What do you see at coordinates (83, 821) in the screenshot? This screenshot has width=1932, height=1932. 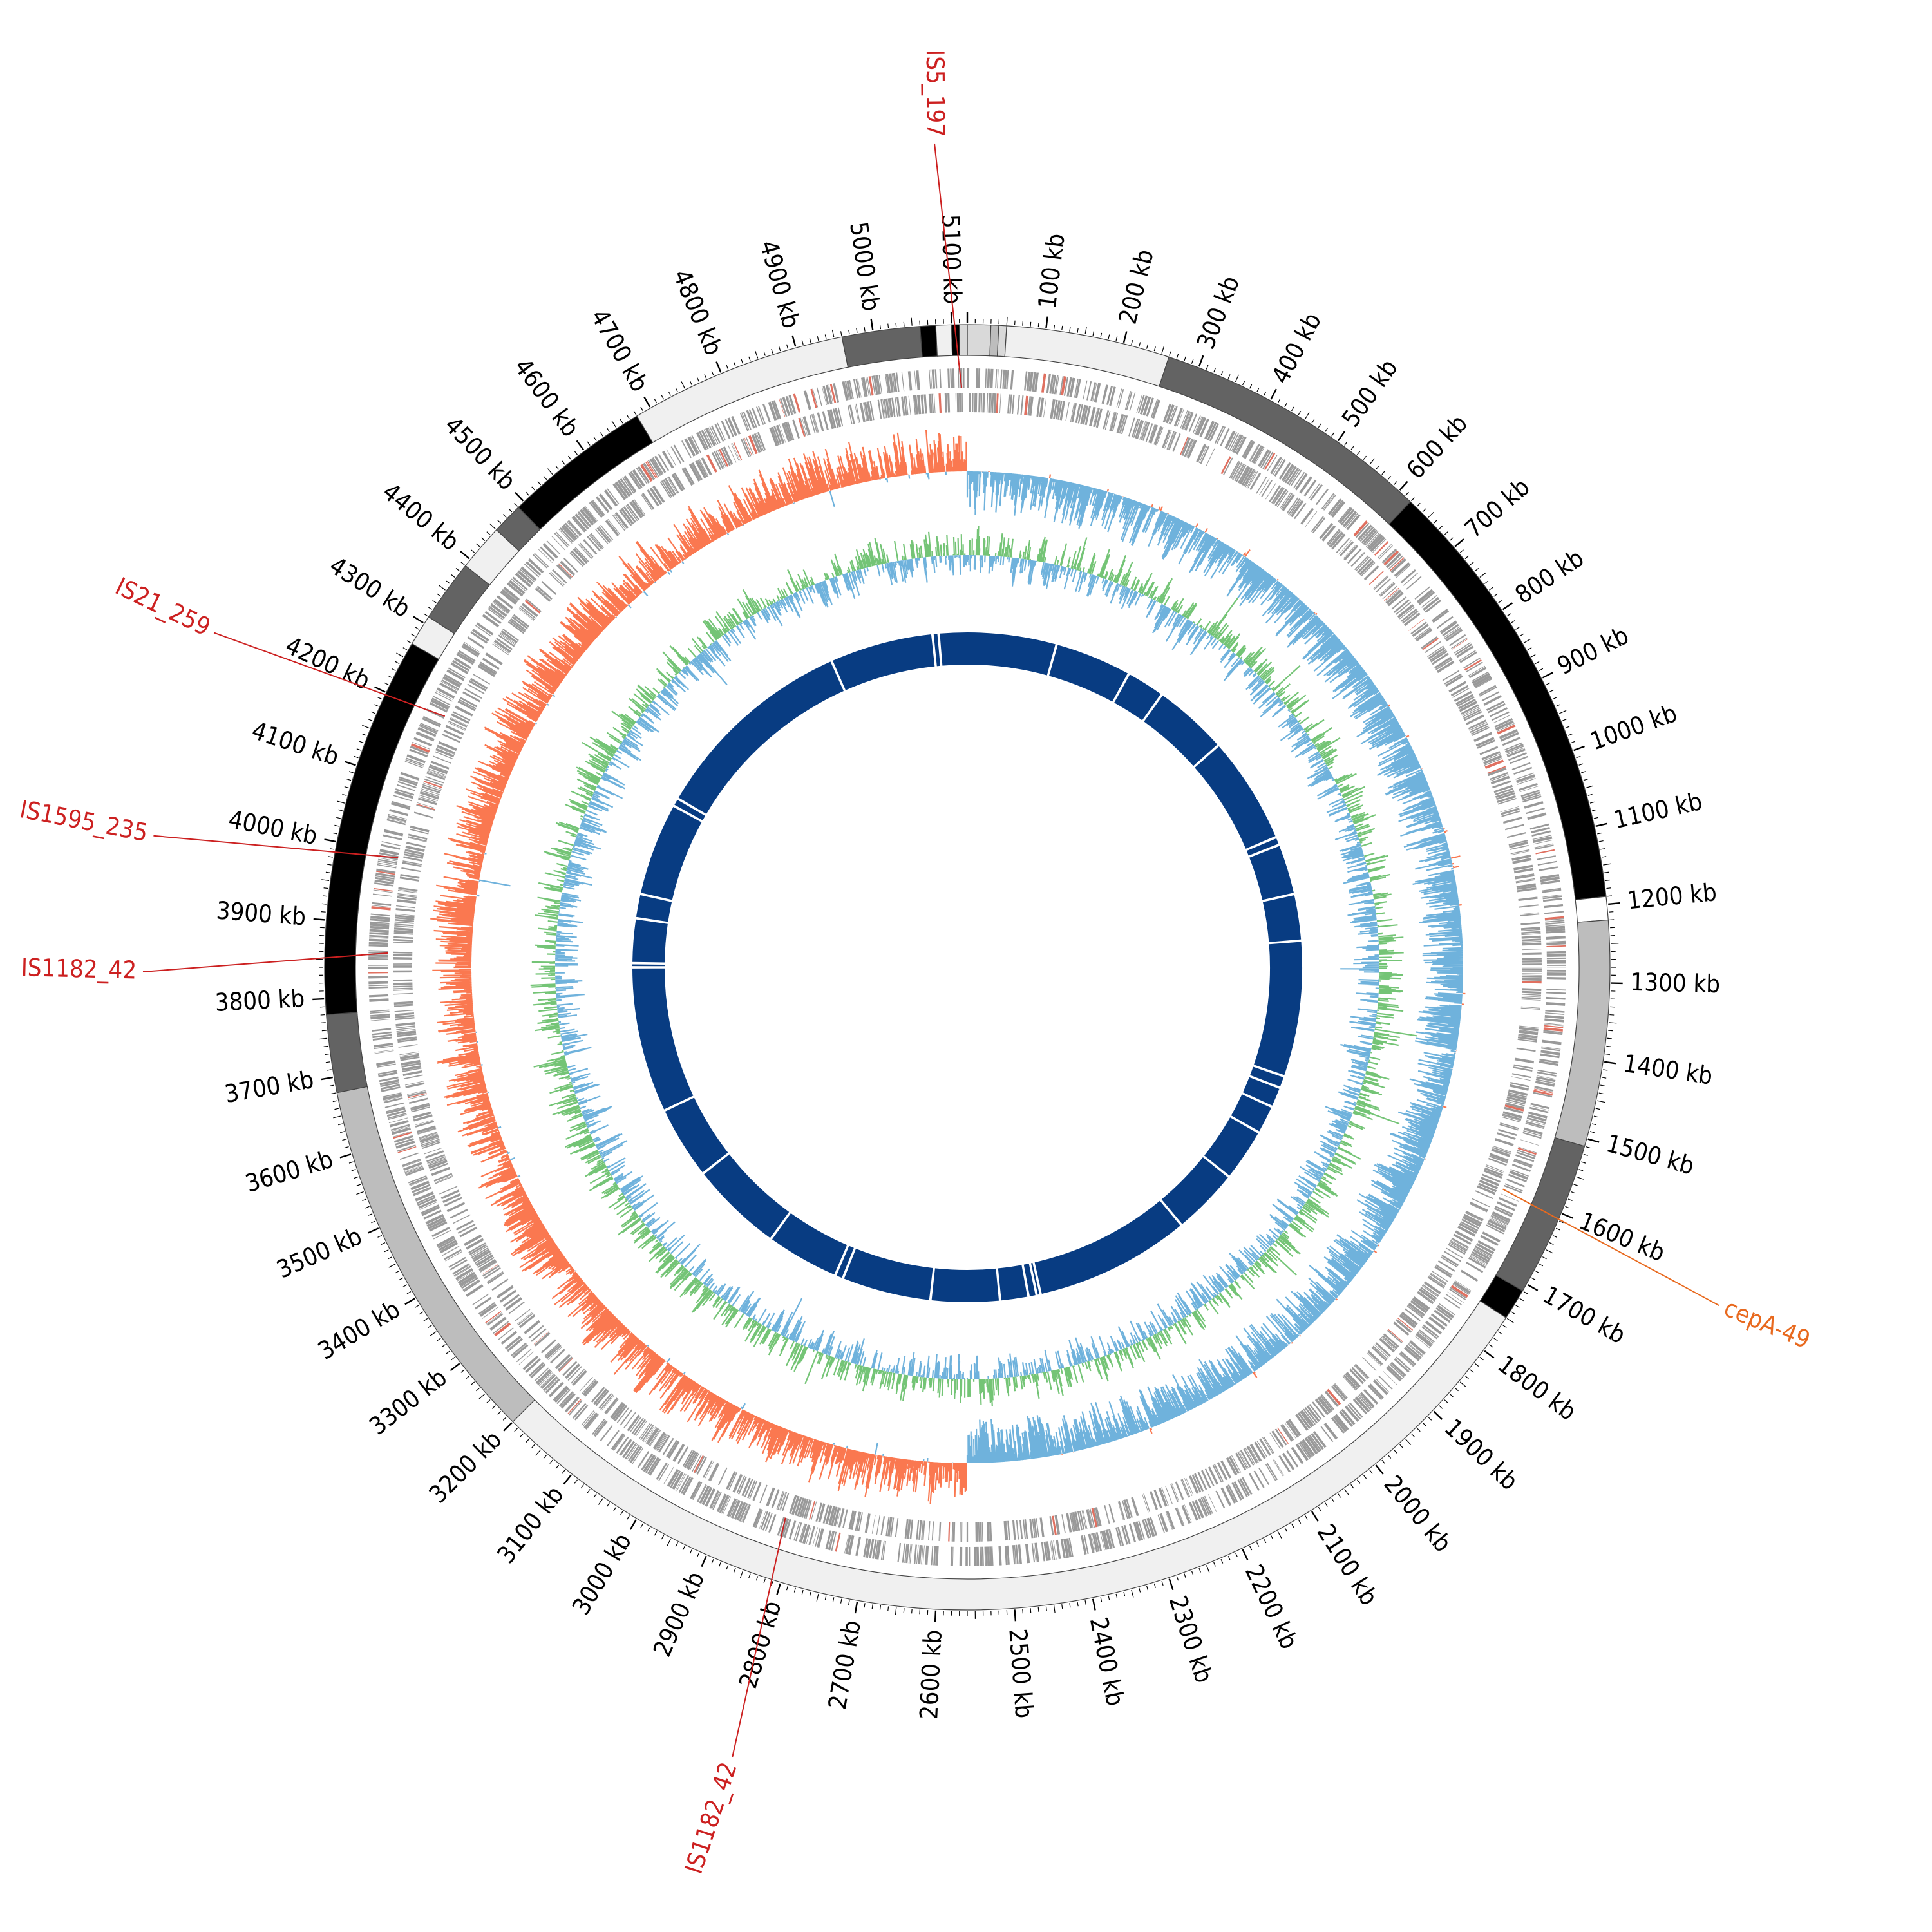 I see `annotation-label: IS1595_235` at bounding box center [83, 821].